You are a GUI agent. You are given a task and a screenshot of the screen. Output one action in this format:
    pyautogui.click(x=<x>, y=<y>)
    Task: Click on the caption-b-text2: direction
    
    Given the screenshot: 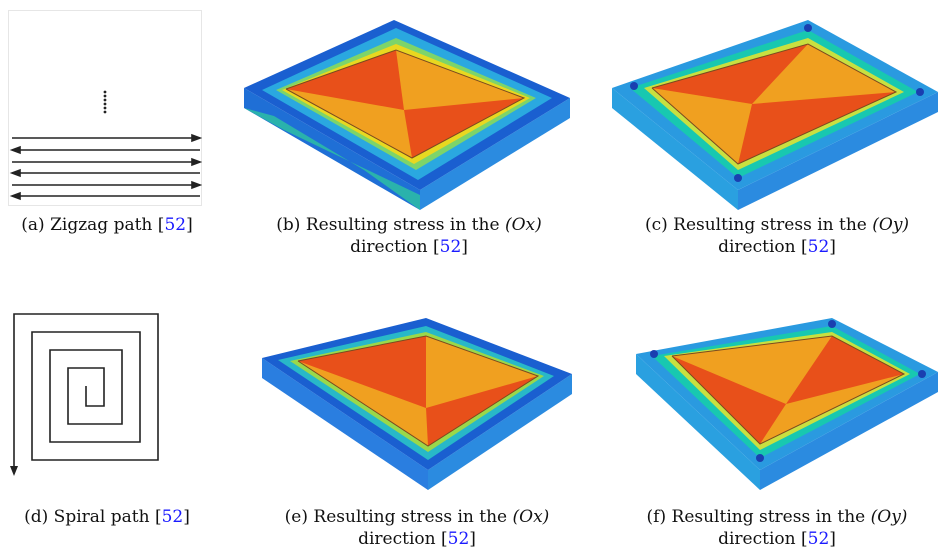 What is the action you would take?
    pyautogui.click(x=388, y=247)
    